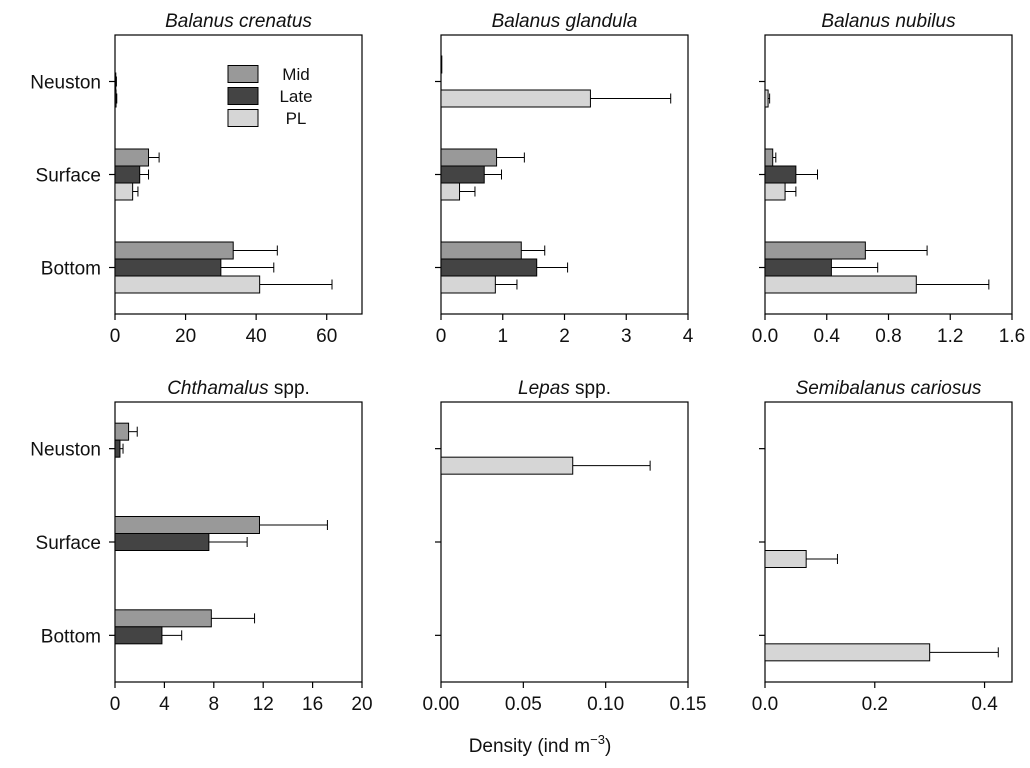 This screenshot has width=1030, height=768. Describe the element at coordinates (544, 388) in the screenshot. I see `panel-title-italic: Lepas` at that location.